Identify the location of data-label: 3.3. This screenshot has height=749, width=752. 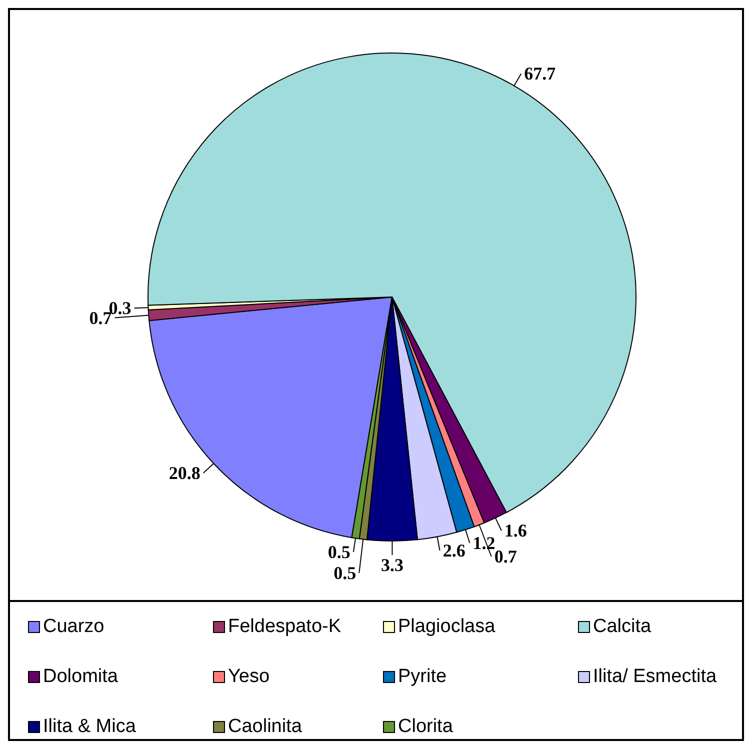
(392, 565).